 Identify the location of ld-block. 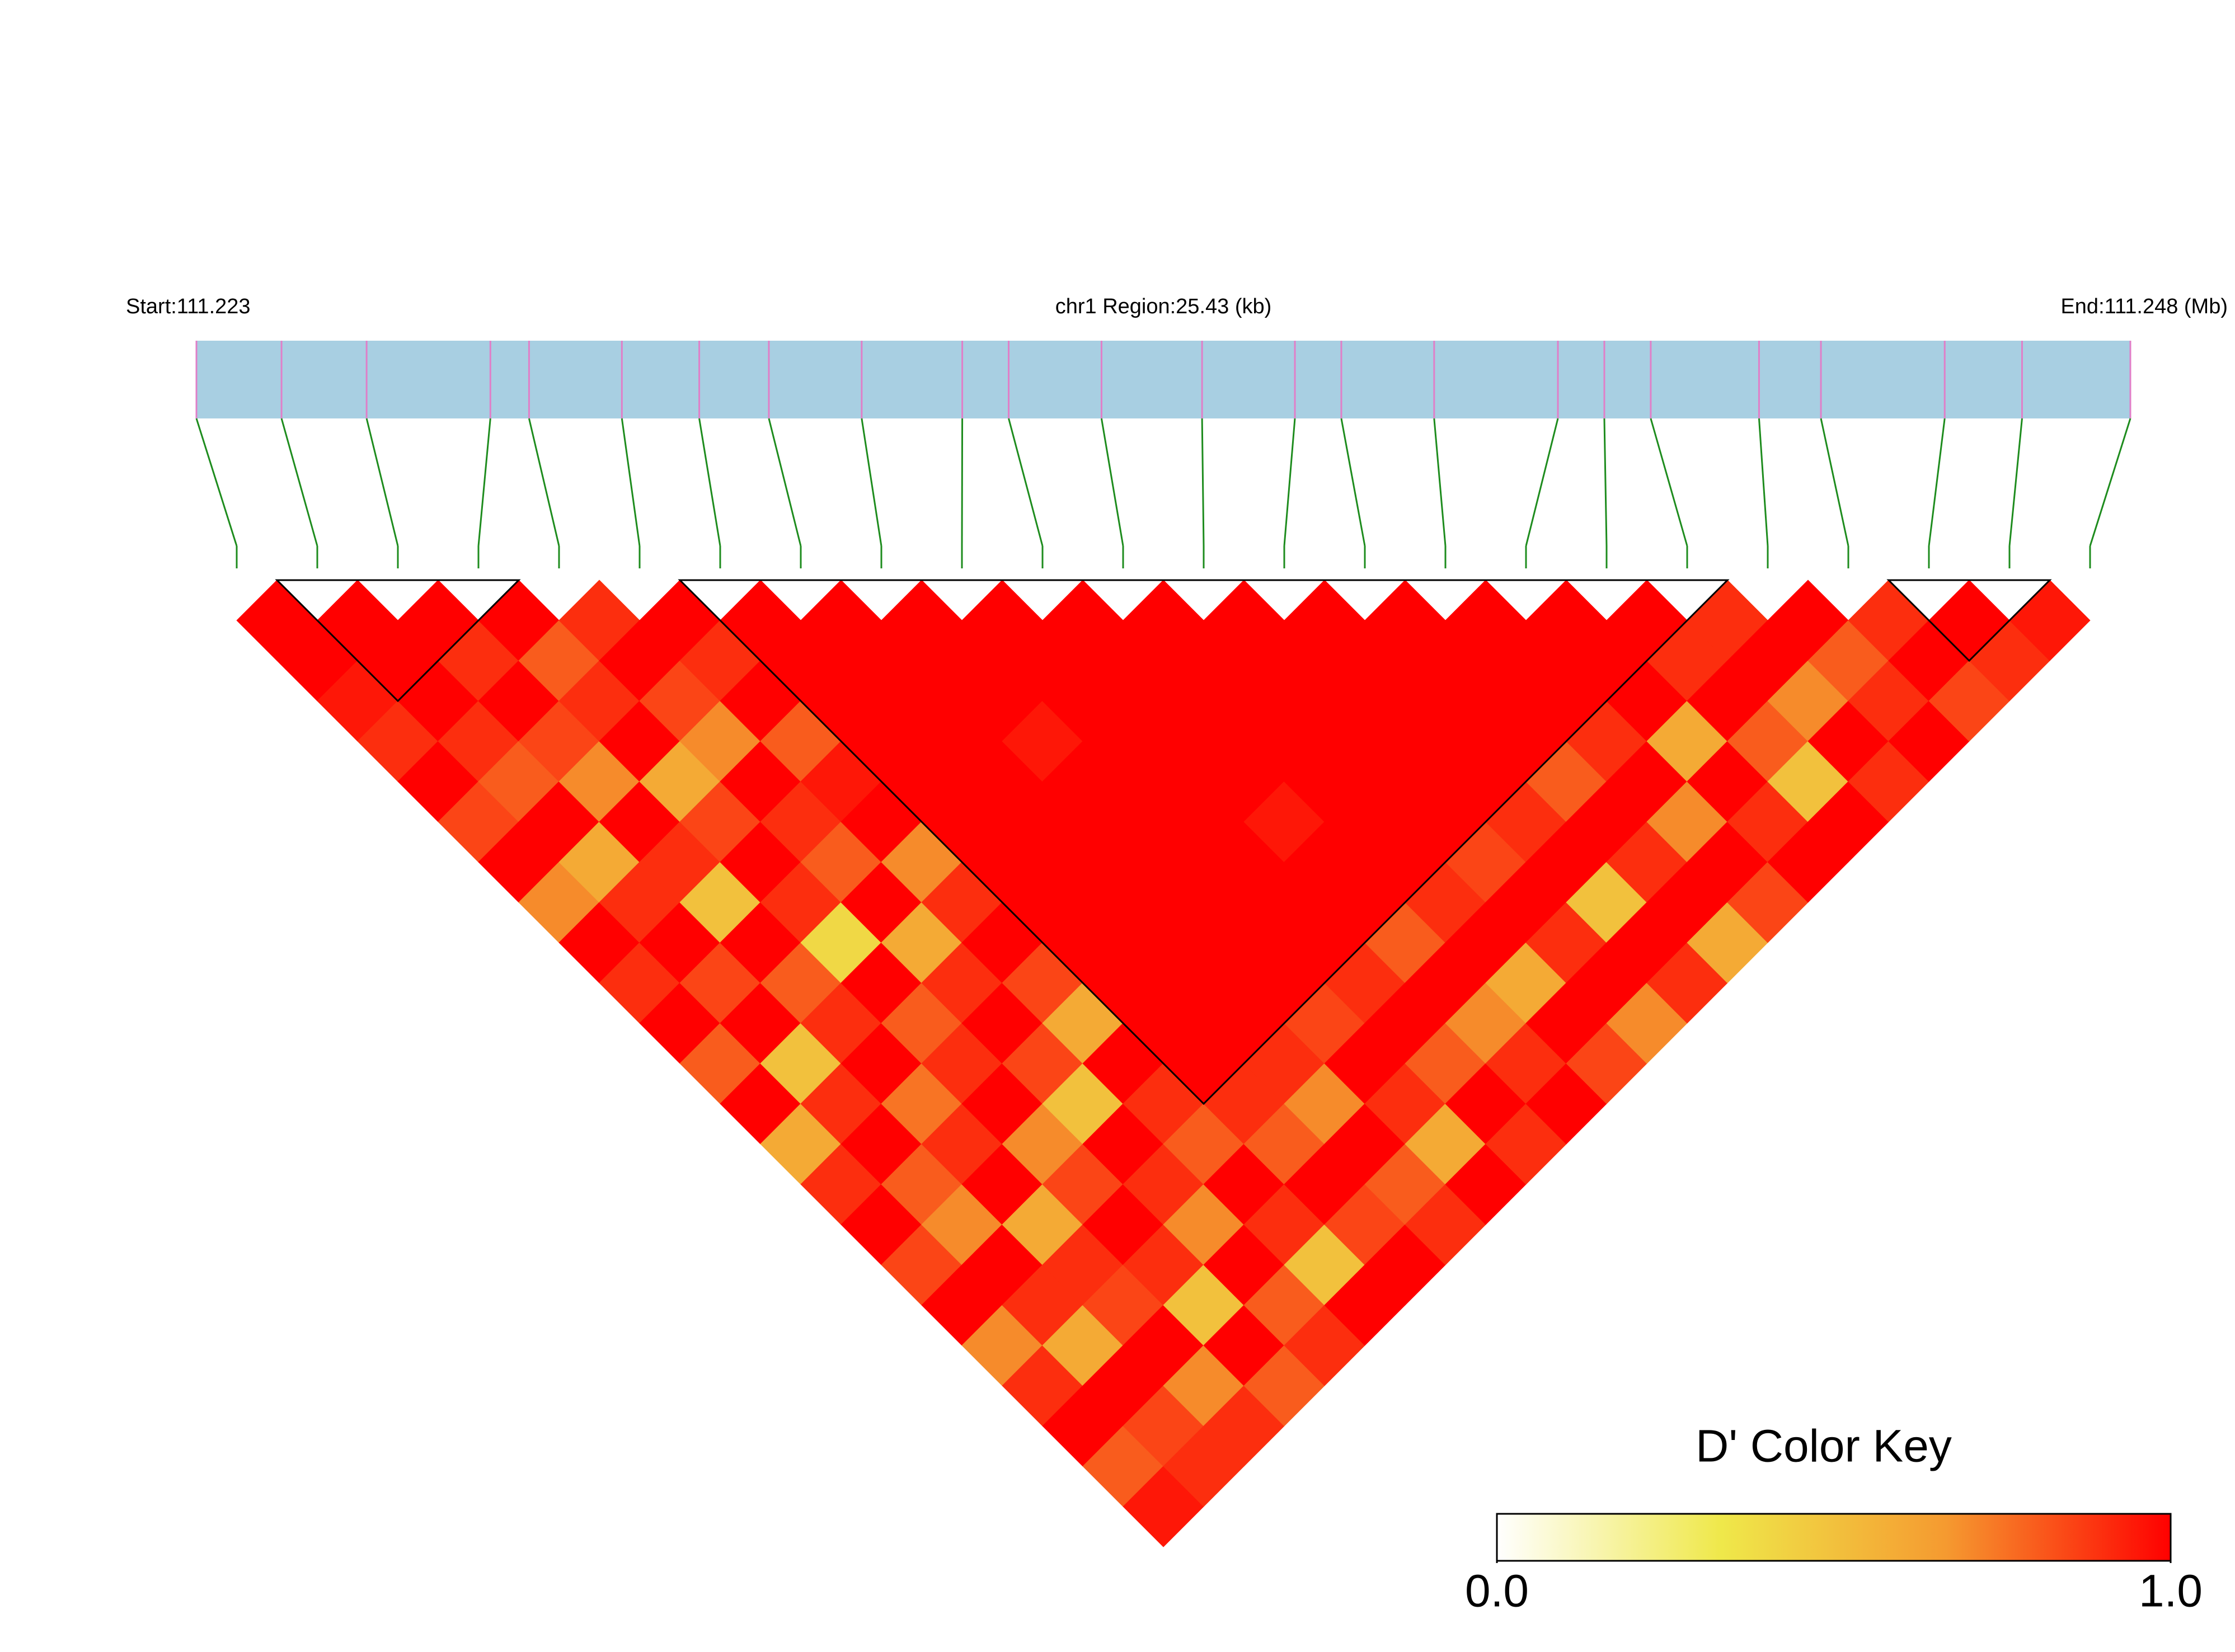
(1969, 620).